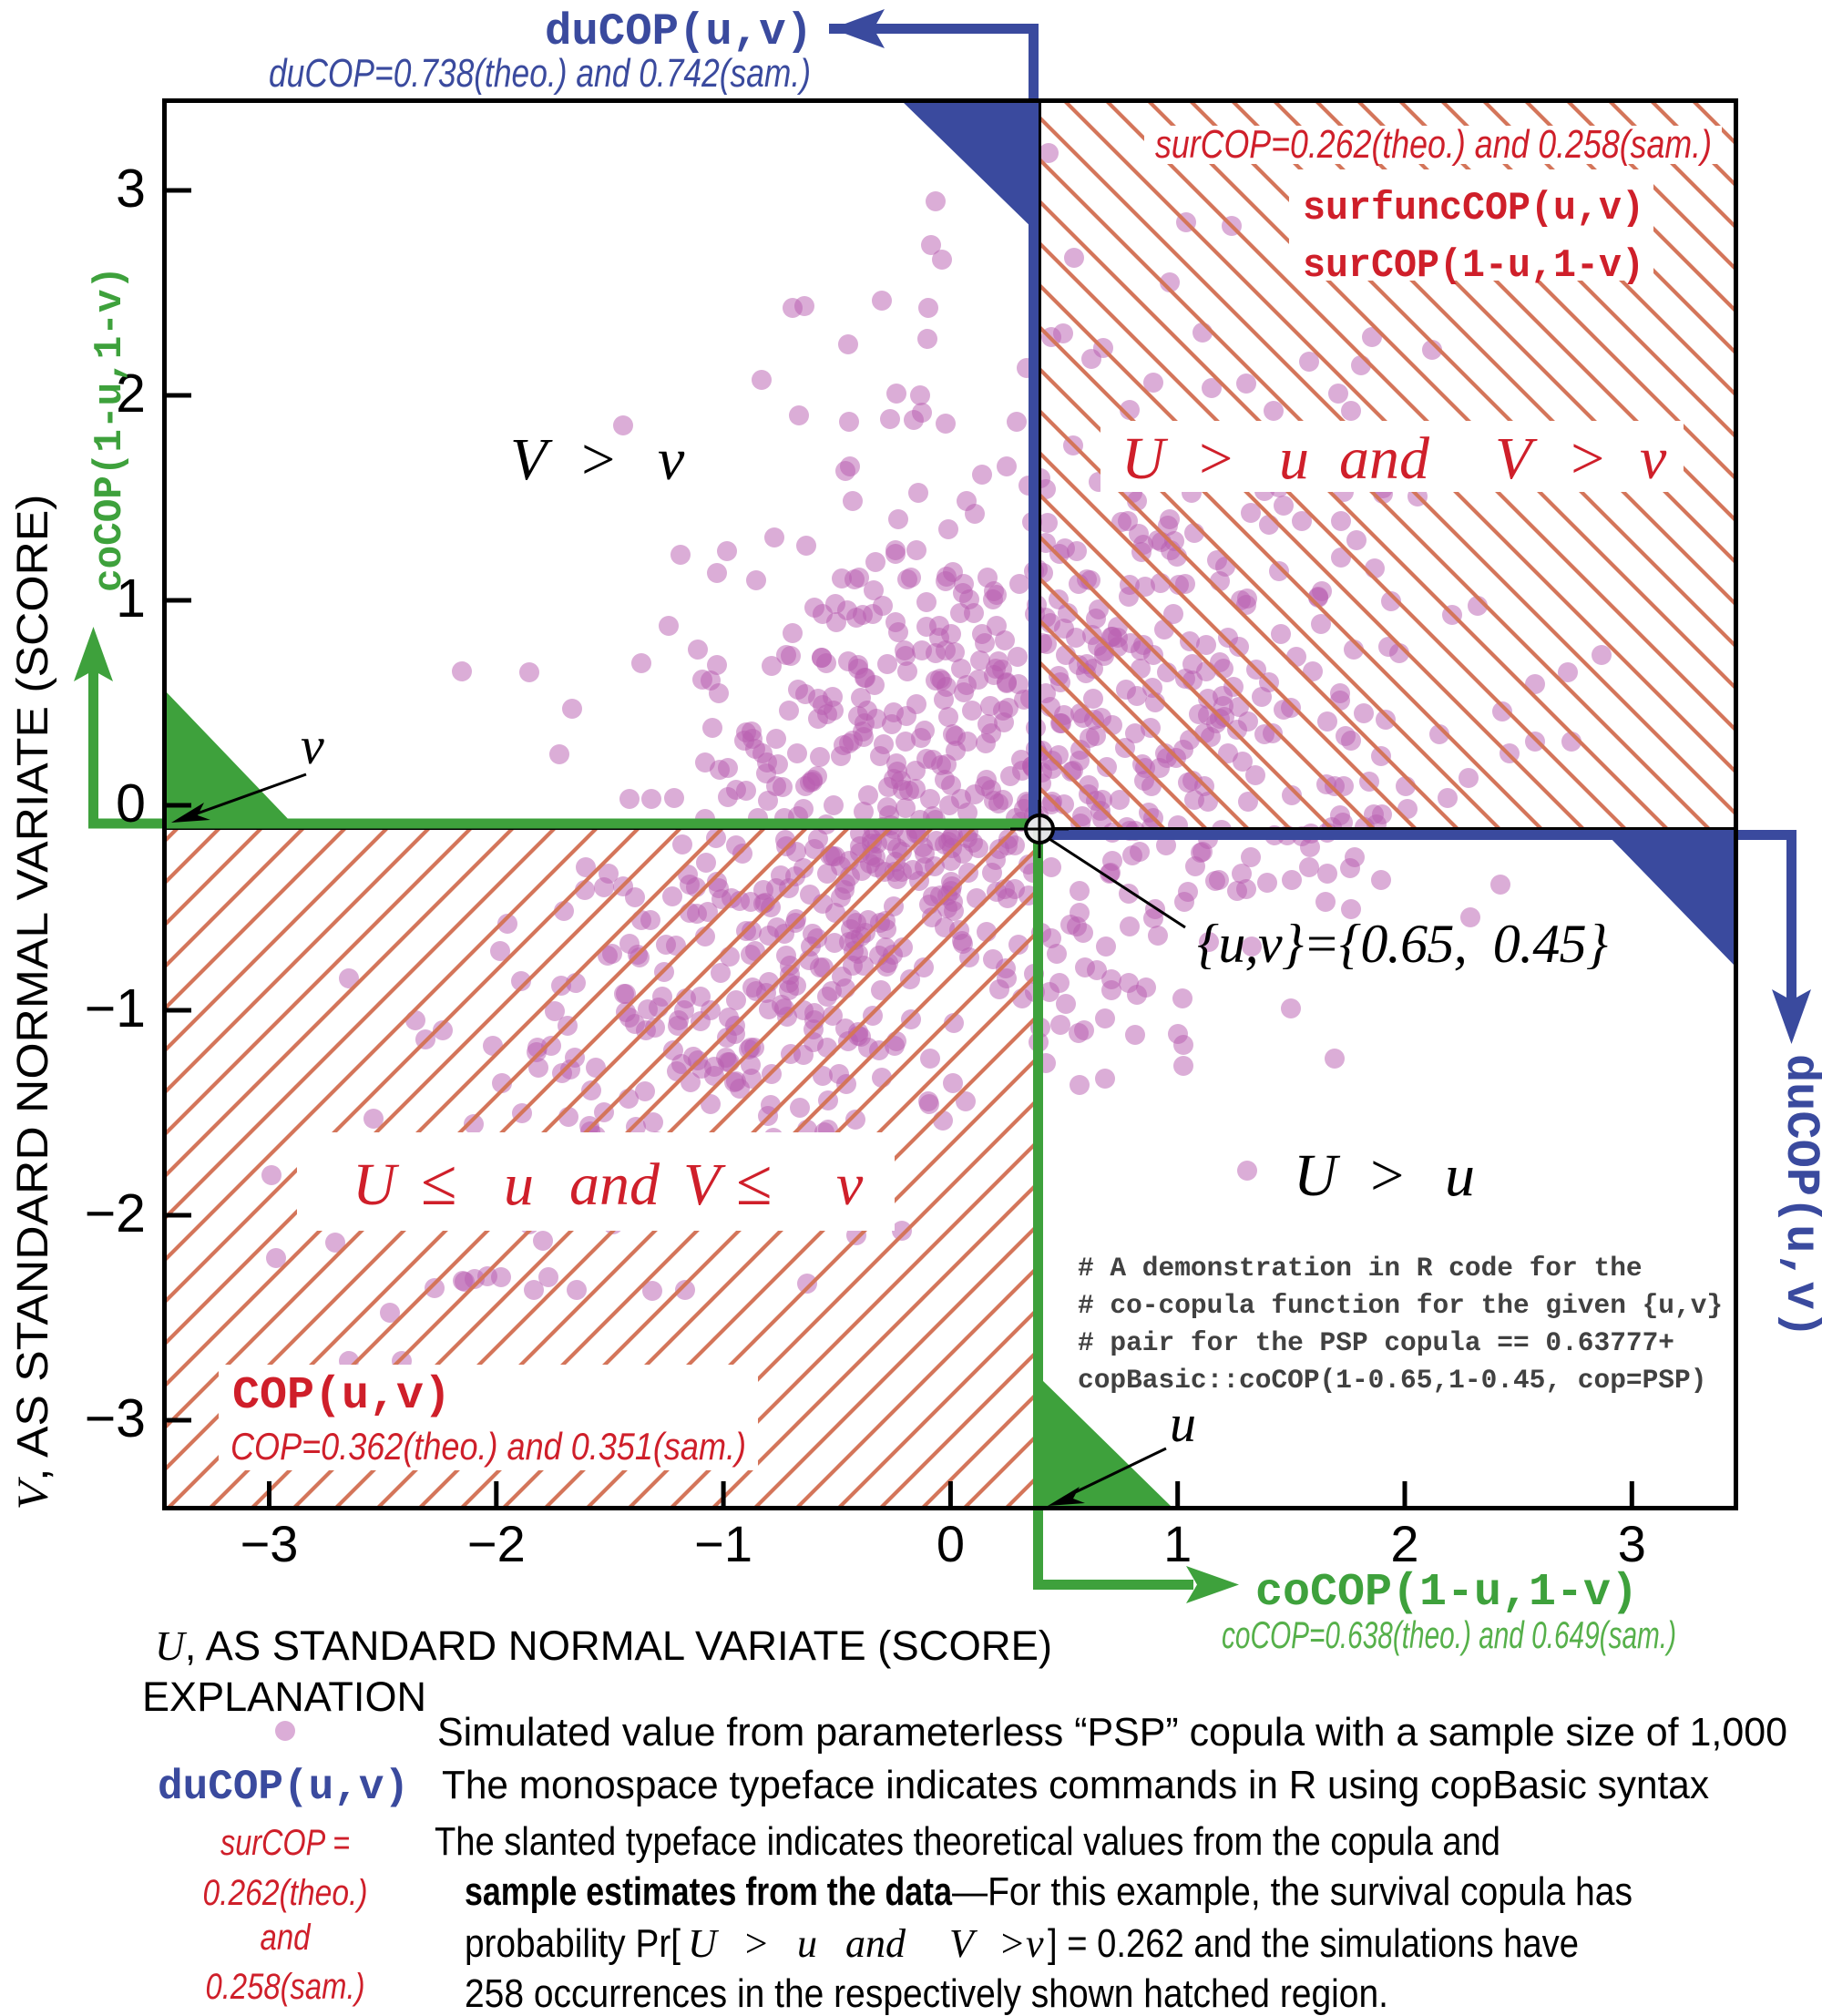 The width and height of the screenshot is (1822, 2016). Describe the element at coordinates (1434, 145) in the screenshot. I see `svg-text:surCOP=0.262(theo.) and 0.258(: surCOP=0.262(theo.) and 0.258(sam.)` at that location.